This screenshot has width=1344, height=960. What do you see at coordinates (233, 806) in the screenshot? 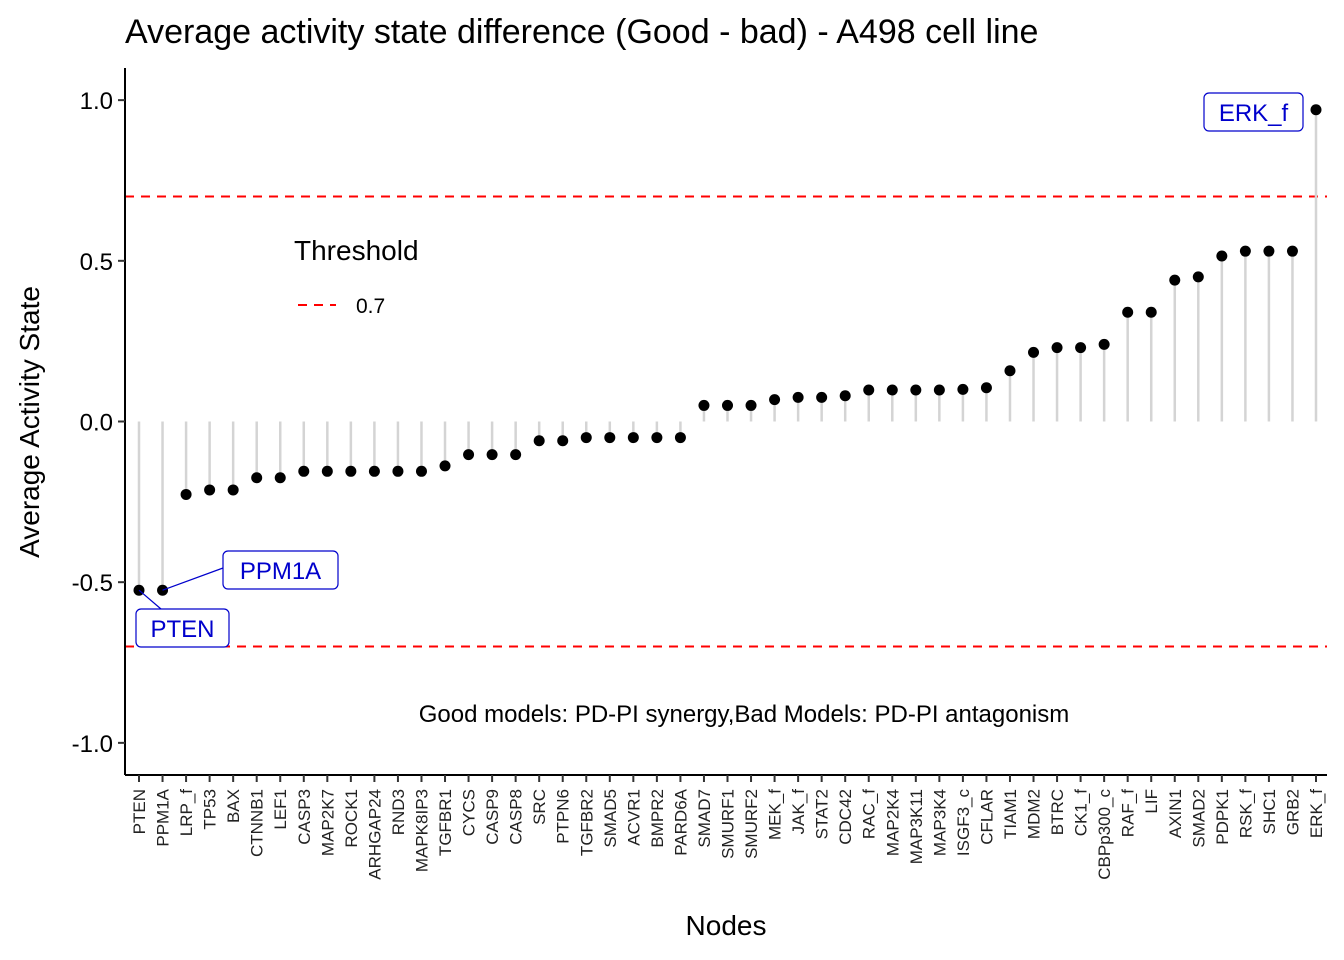
I see `x-tick-label: BAX` at bounding box center [233, 806].